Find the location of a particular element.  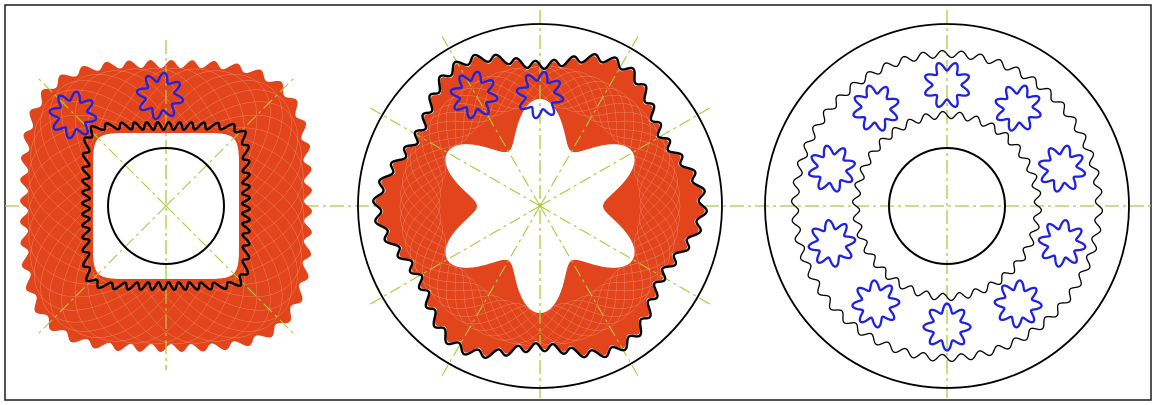

sun-gear-outline is located at coordinates (947, 206).